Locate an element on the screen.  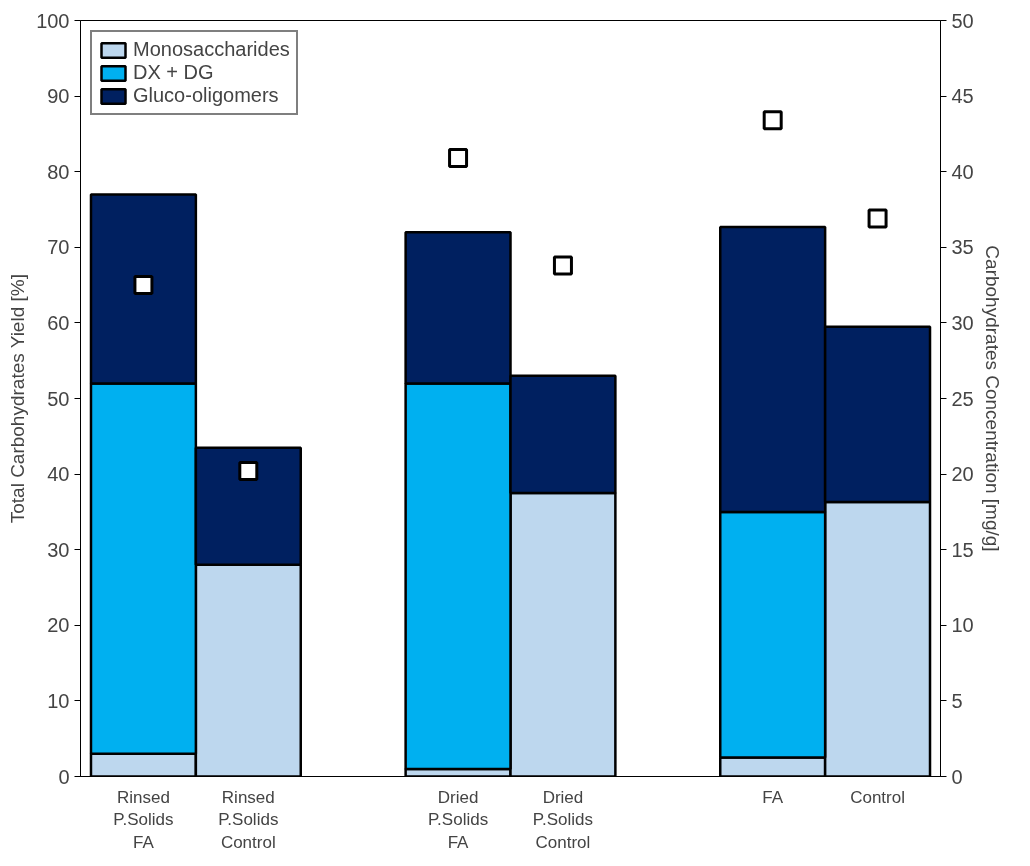
y-axis-title: Total Carbohydrates Yield [%] is located at coordinates (18, 399).